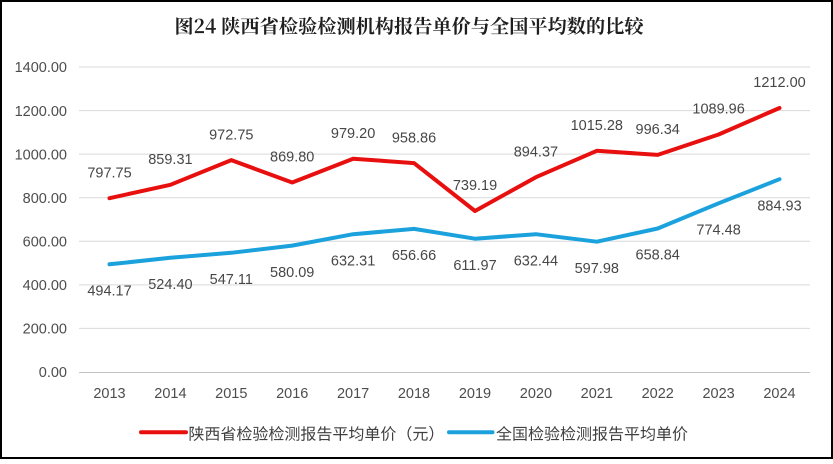 The height and width of the screenshot is (464, 833). What do you see at coordinates (718, 110) in the screenshot?
I see `svg-text: 1089.96` at bounding box center [718, 110].